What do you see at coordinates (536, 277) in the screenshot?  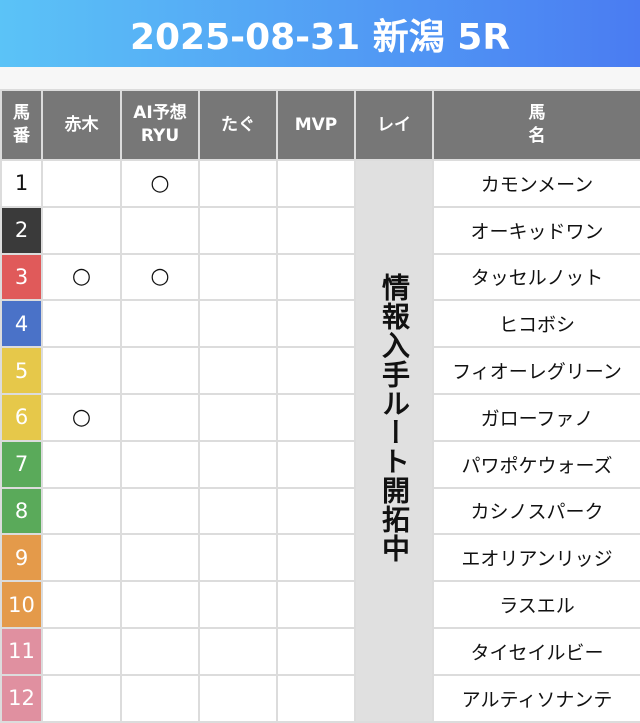 I see `horse-name: タッセルノット` at bounding box center [536, 277].